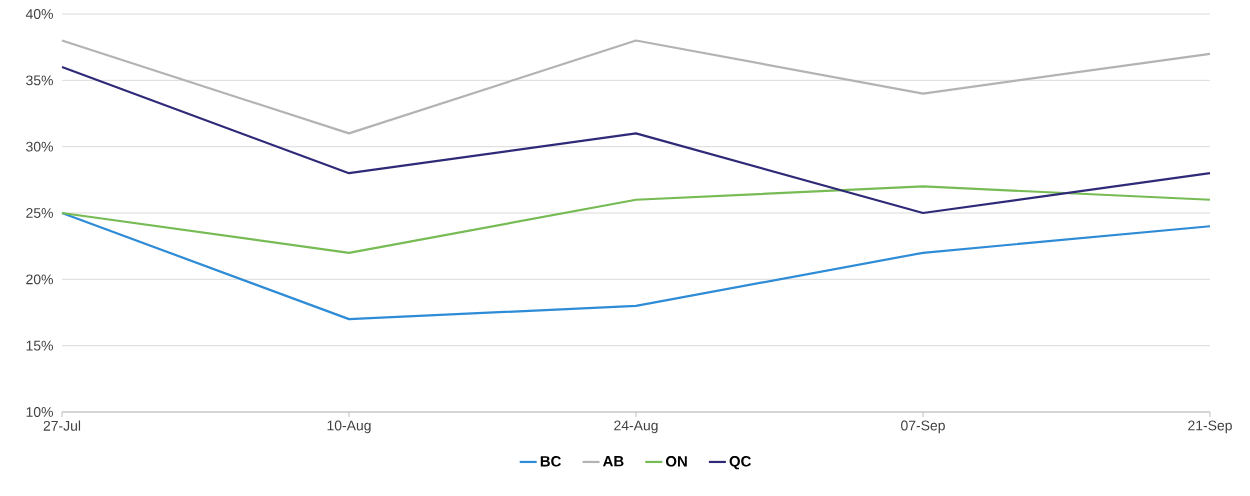  Describe the element at coordinates (349, 427) in the screenshot. I see `x-tick-label: 10-Aug` at that location.